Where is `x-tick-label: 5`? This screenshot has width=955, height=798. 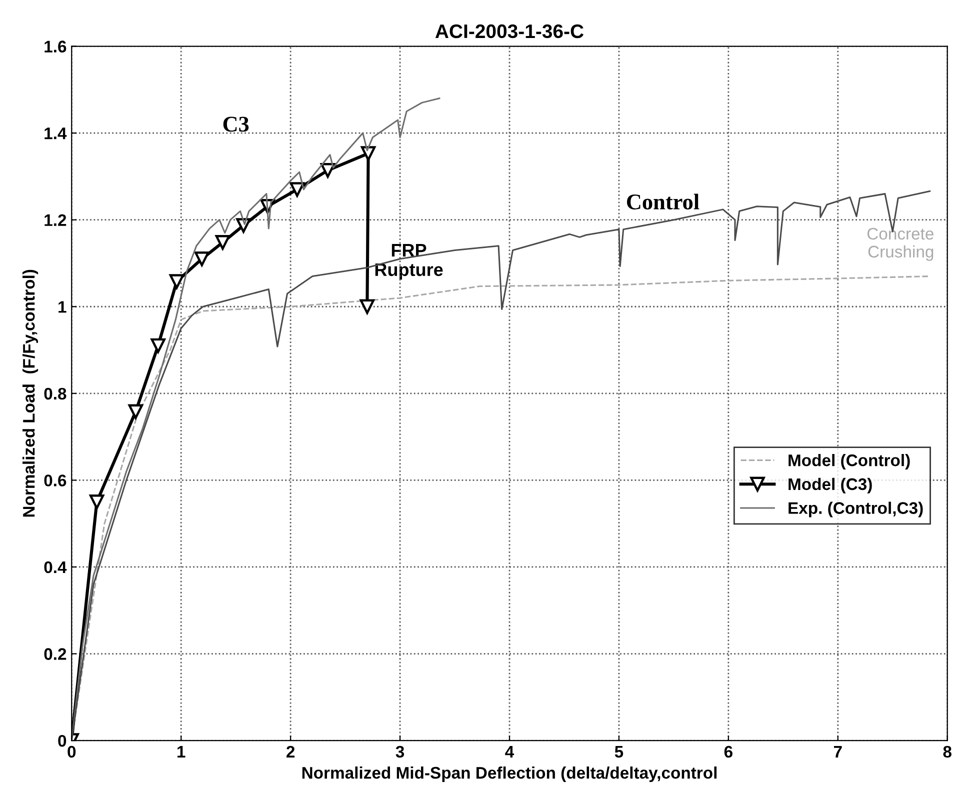 x-tick-label: 5 is located at coordinates (619, 752).